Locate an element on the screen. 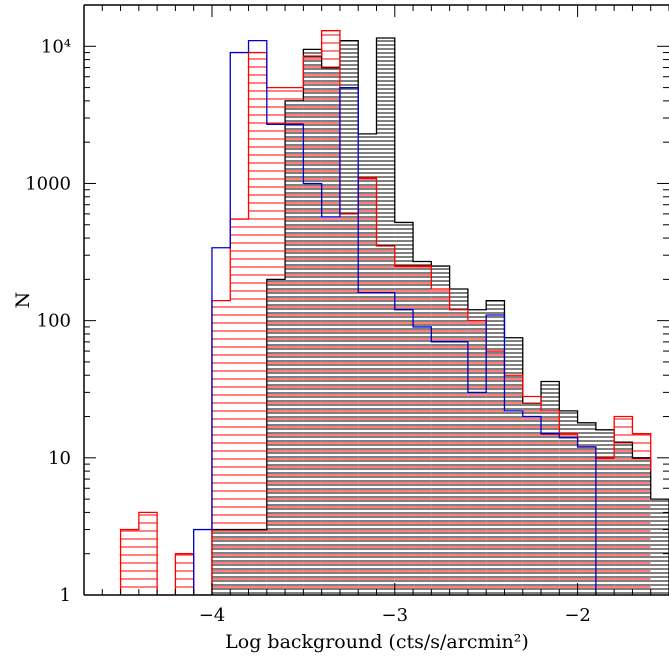 This screenshot has width=669, height=661. blue-series-bar is located at coordinates (203, 562).